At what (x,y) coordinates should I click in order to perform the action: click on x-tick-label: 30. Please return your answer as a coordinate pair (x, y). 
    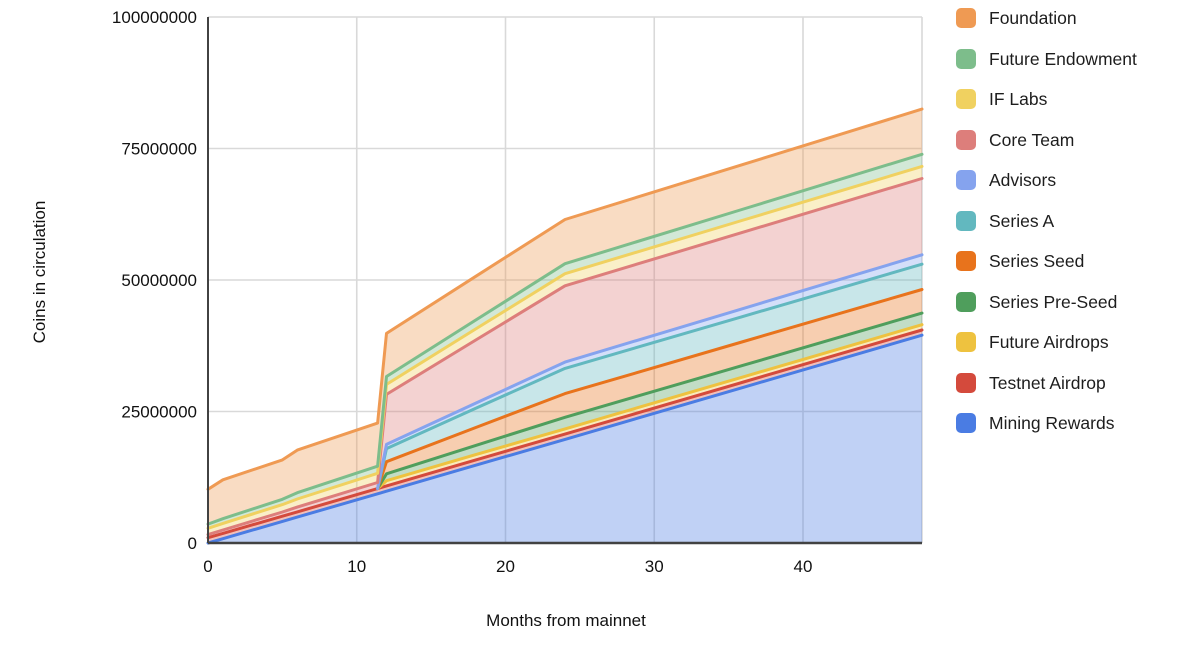
    Looking at the image, I should click on (654, 566).